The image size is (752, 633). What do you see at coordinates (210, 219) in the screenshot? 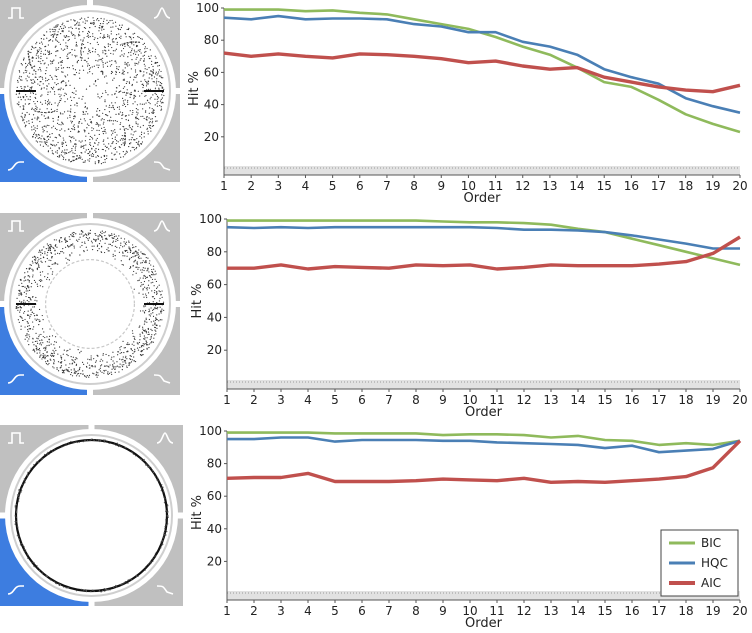
I see `y-tick-label: 100` at bounding box center [210, 219].